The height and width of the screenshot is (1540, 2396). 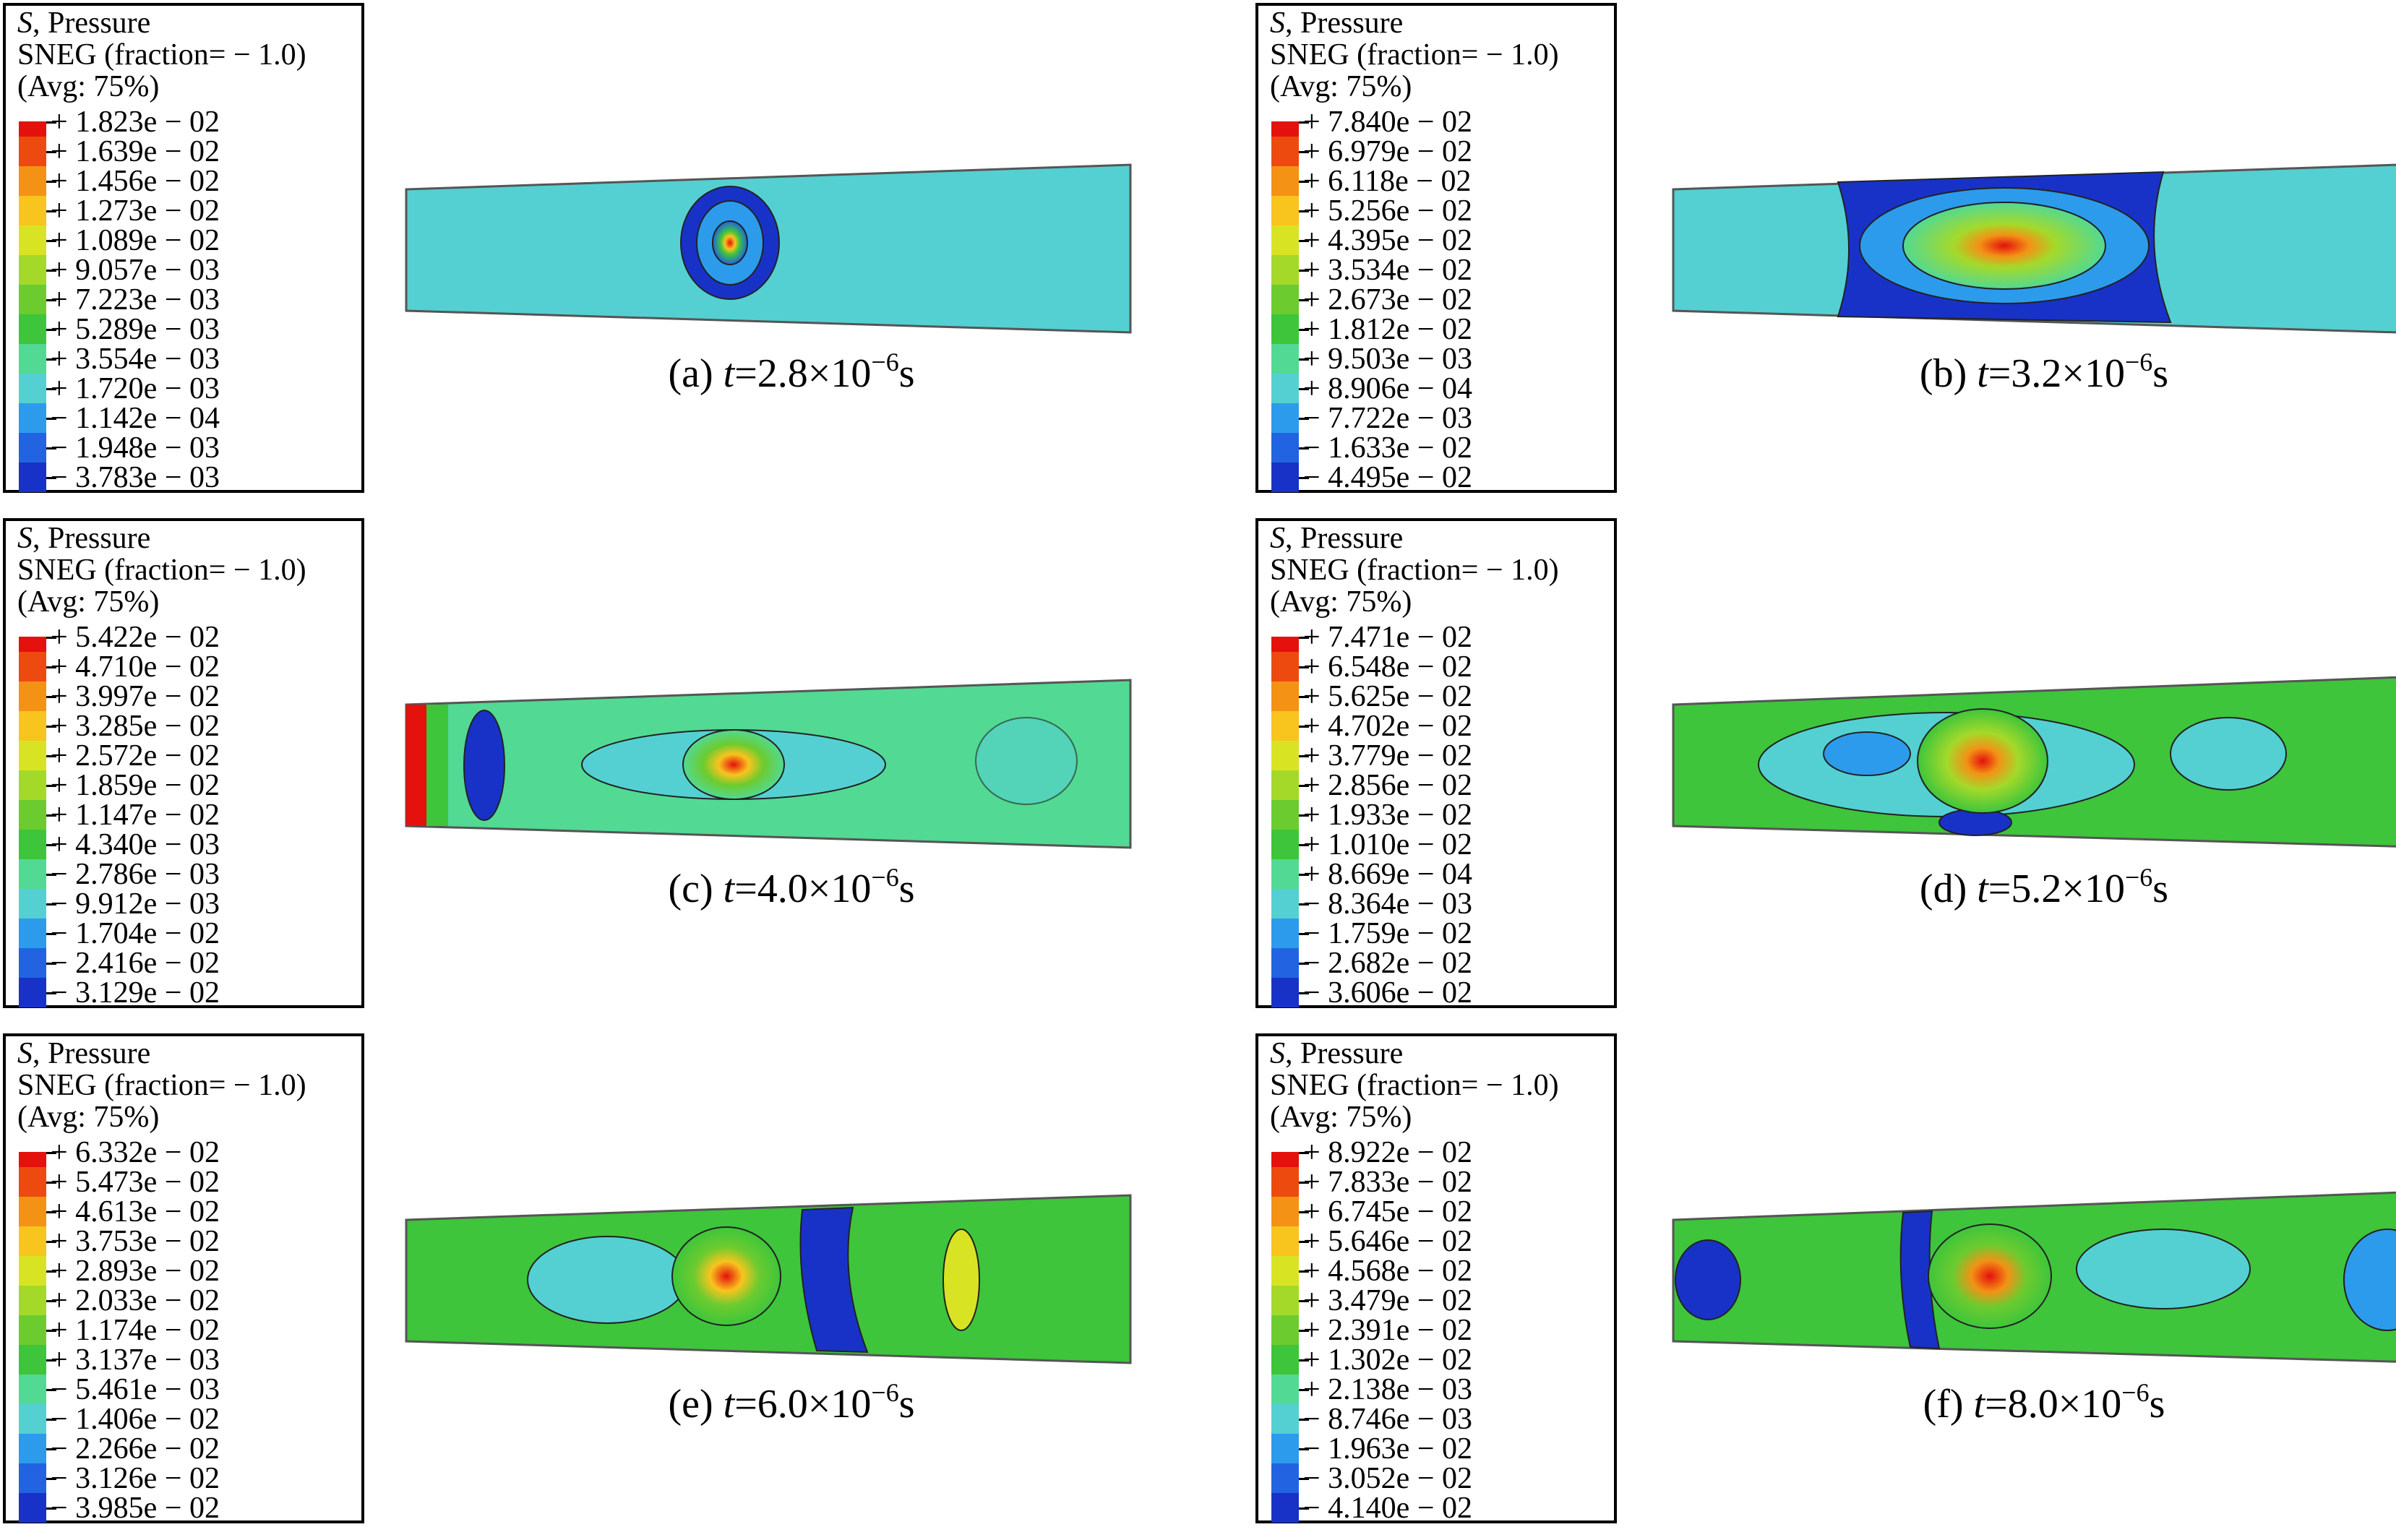 I want to click on legend-value: + 6.979e − 02, so click(x=1388, y=151).